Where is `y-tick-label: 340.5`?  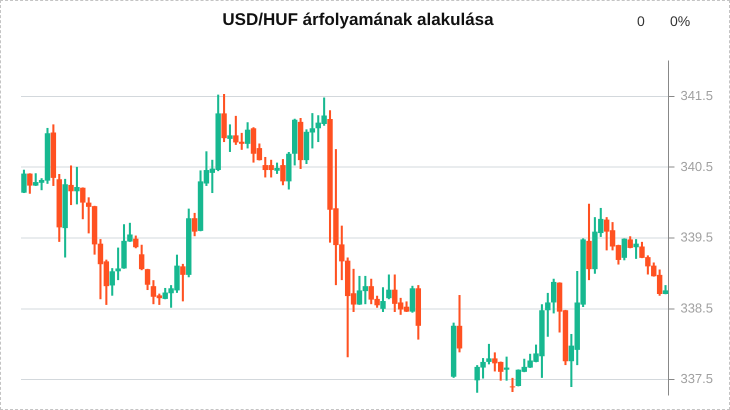
y-tick-label: 340.5 is located at coordinates (697, 166).